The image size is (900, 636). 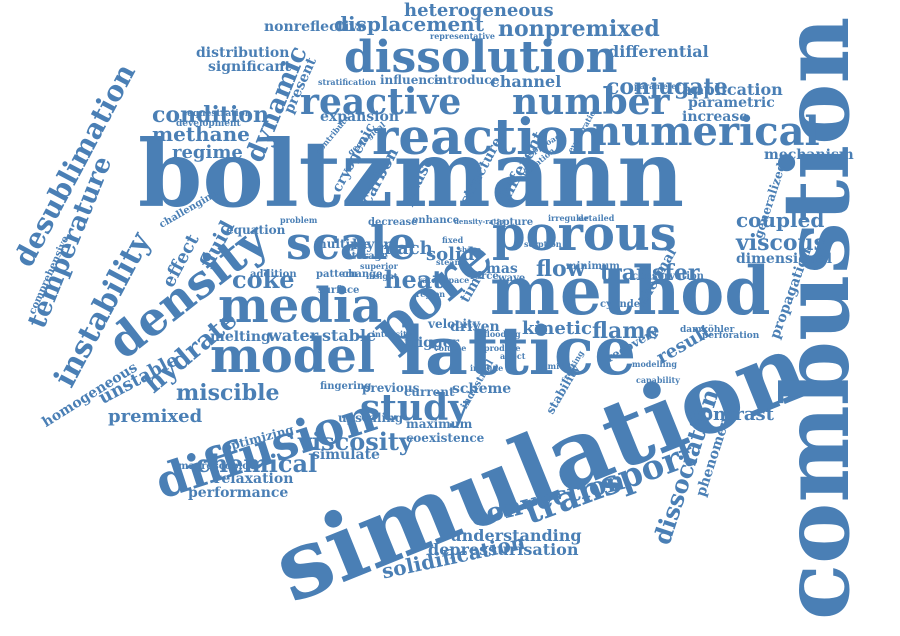 What do you see at coordinates (213, 466) in the screenshot?
I see `word-macroscopic: macroscopic` at bounding box center [213, 466].